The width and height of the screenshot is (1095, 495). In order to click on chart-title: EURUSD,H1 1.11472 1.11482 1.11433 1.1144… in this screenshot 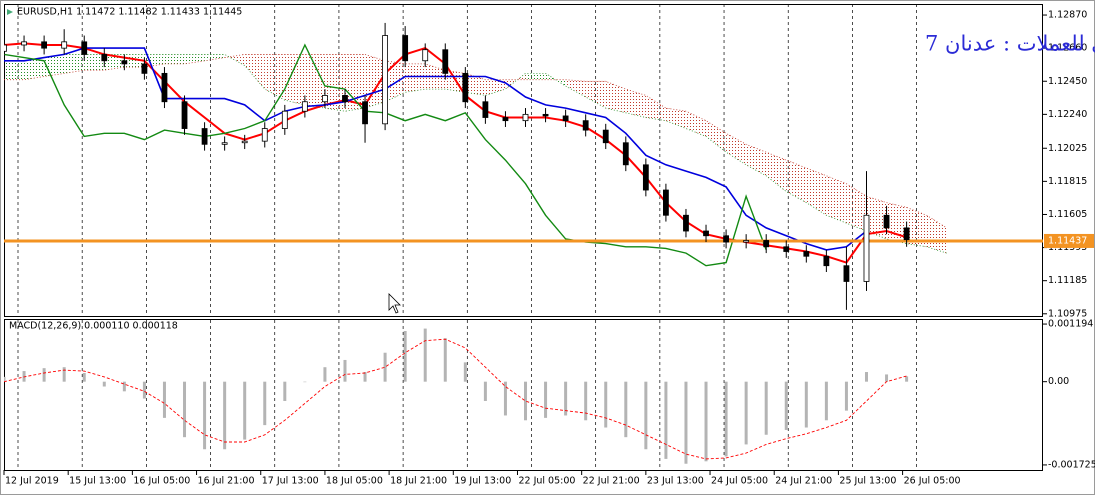, I will do `click(129, 12)`.